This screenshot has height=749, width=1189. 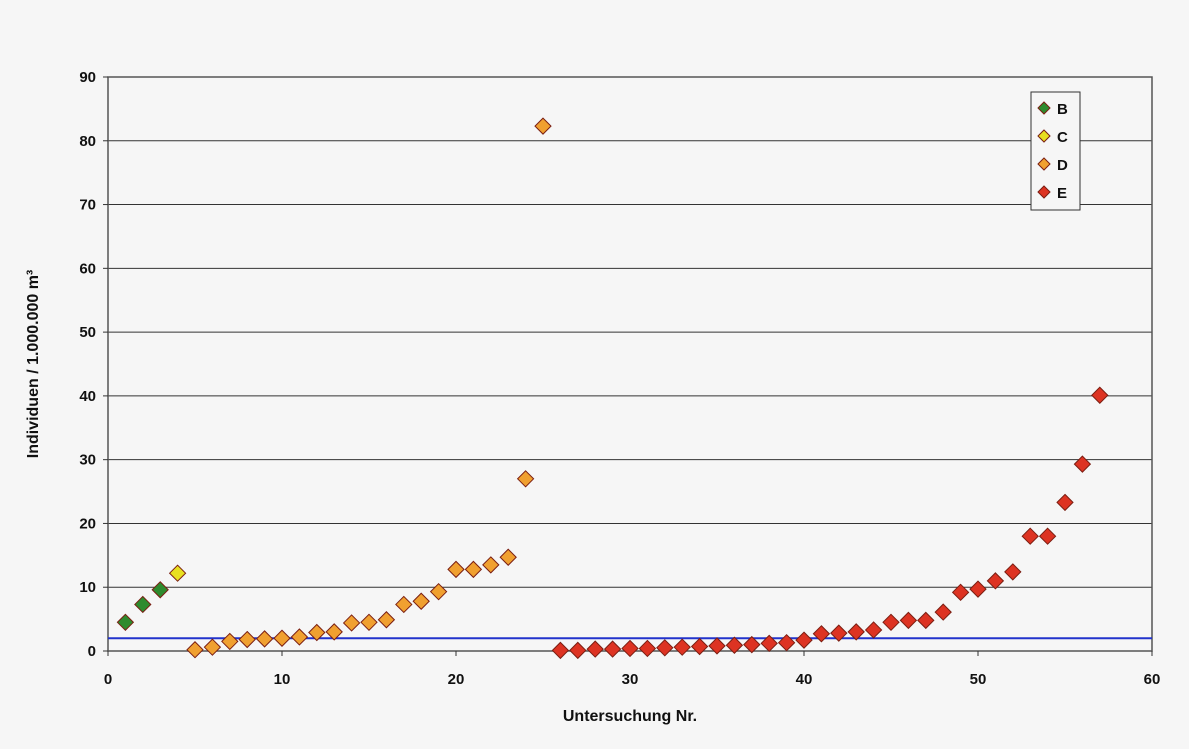 What do you see at coordinates (87, 141) in the screenshot?
I see `y-tick-label: 80` at bounding box center [87, 141].